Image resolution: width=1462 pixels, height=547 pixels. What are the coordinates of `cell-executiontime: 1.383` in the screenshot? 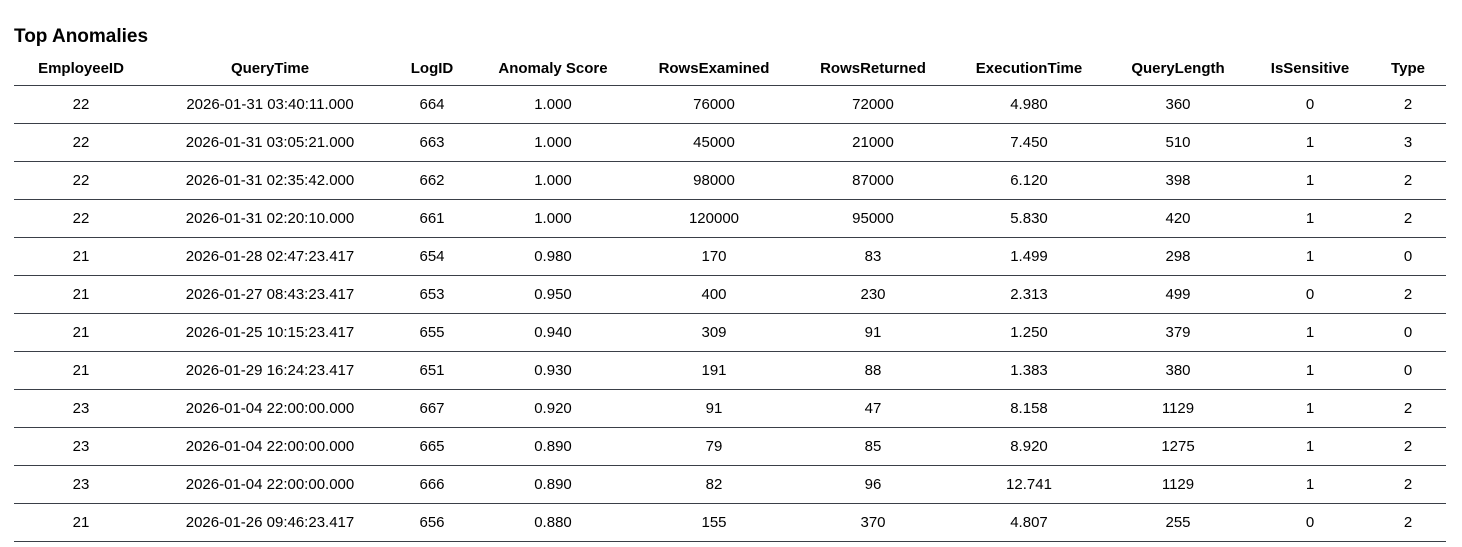 It's located at (1029, 370).